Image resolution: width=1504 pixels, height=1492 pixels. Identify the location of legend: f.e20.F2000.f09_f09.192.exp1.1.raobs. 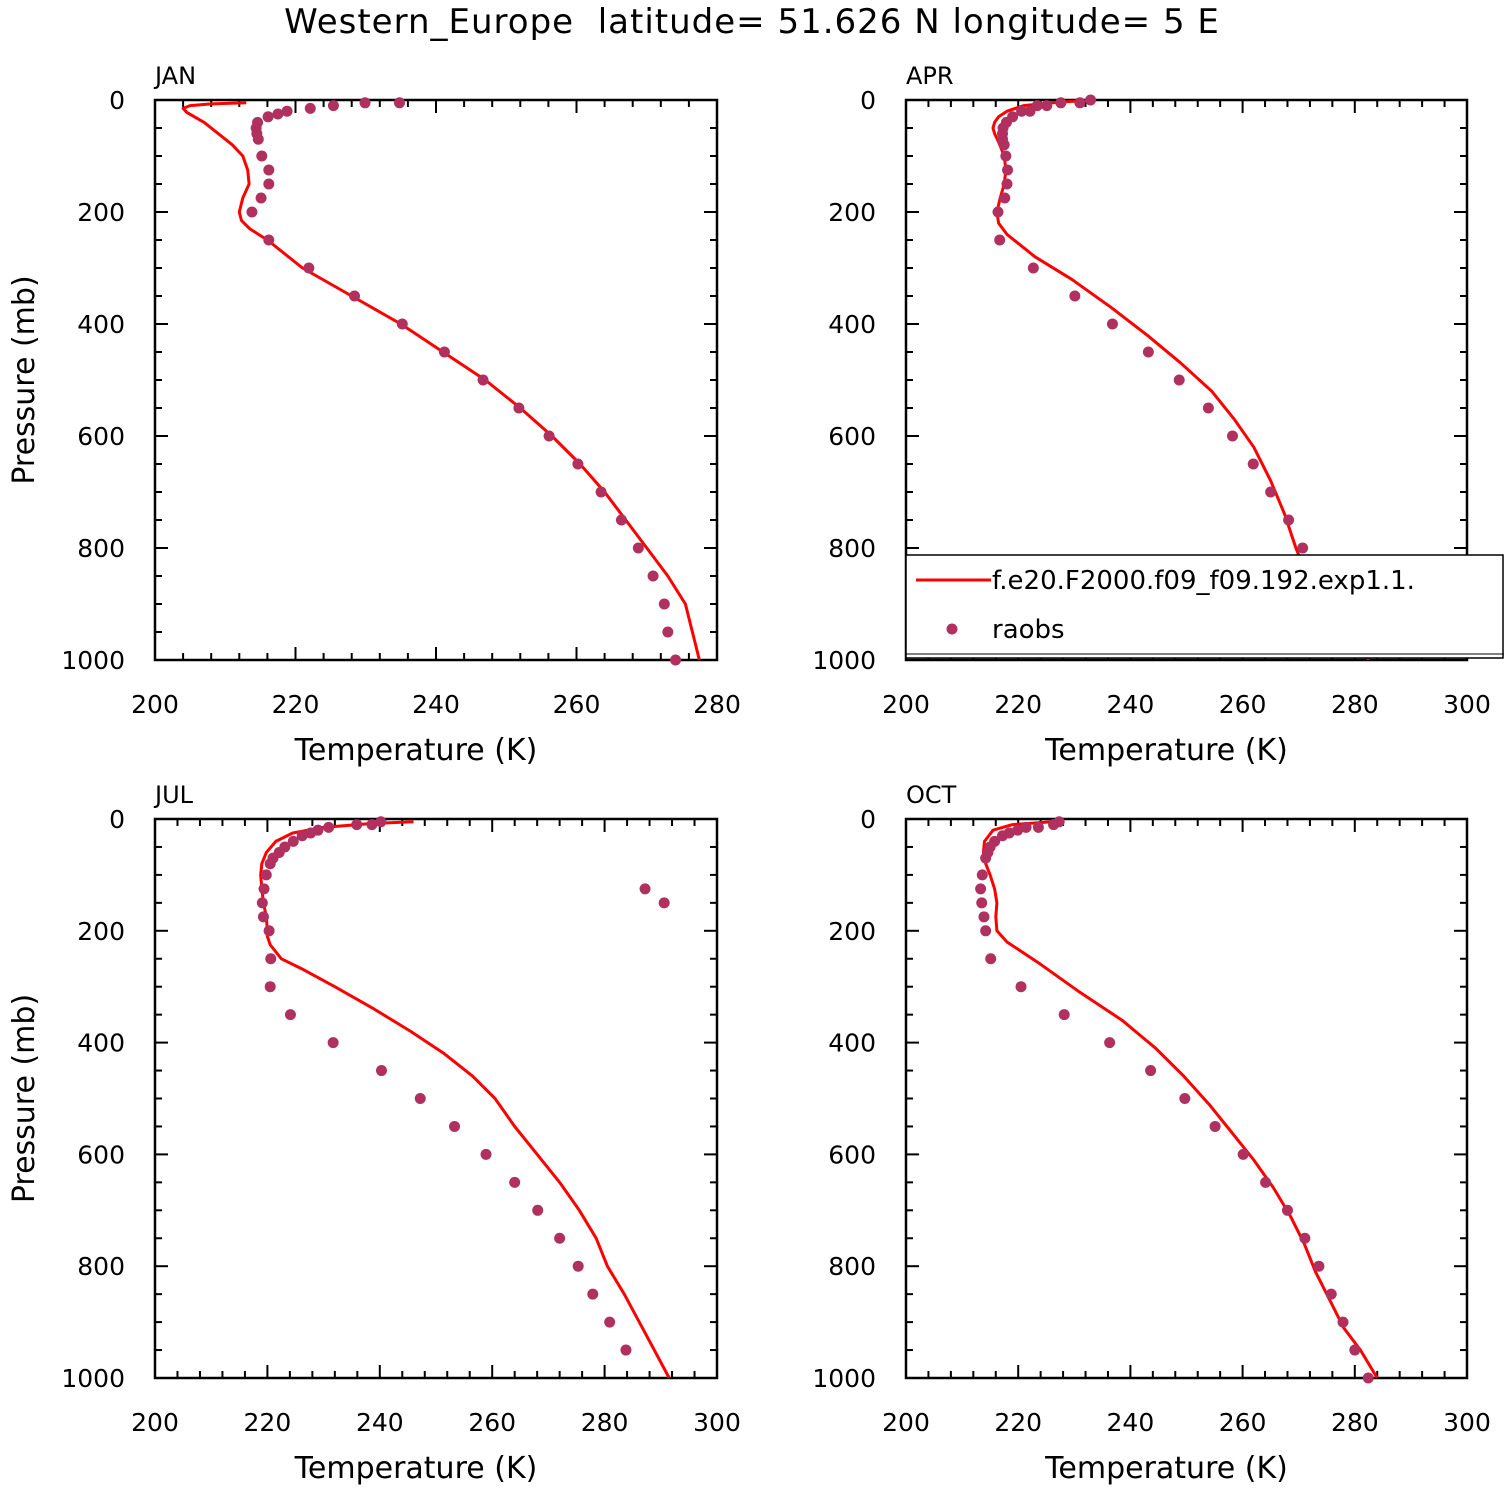
(1204, 606).